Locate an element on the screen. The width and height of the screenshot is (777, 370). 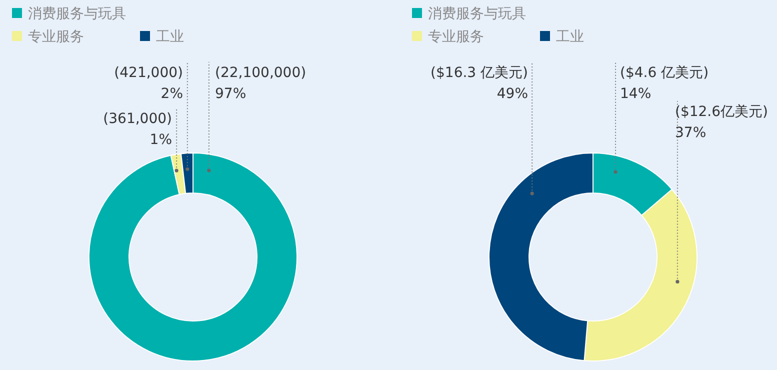
data-label: ($12.6亿美元) 37% is located at coordinates (721, 122).